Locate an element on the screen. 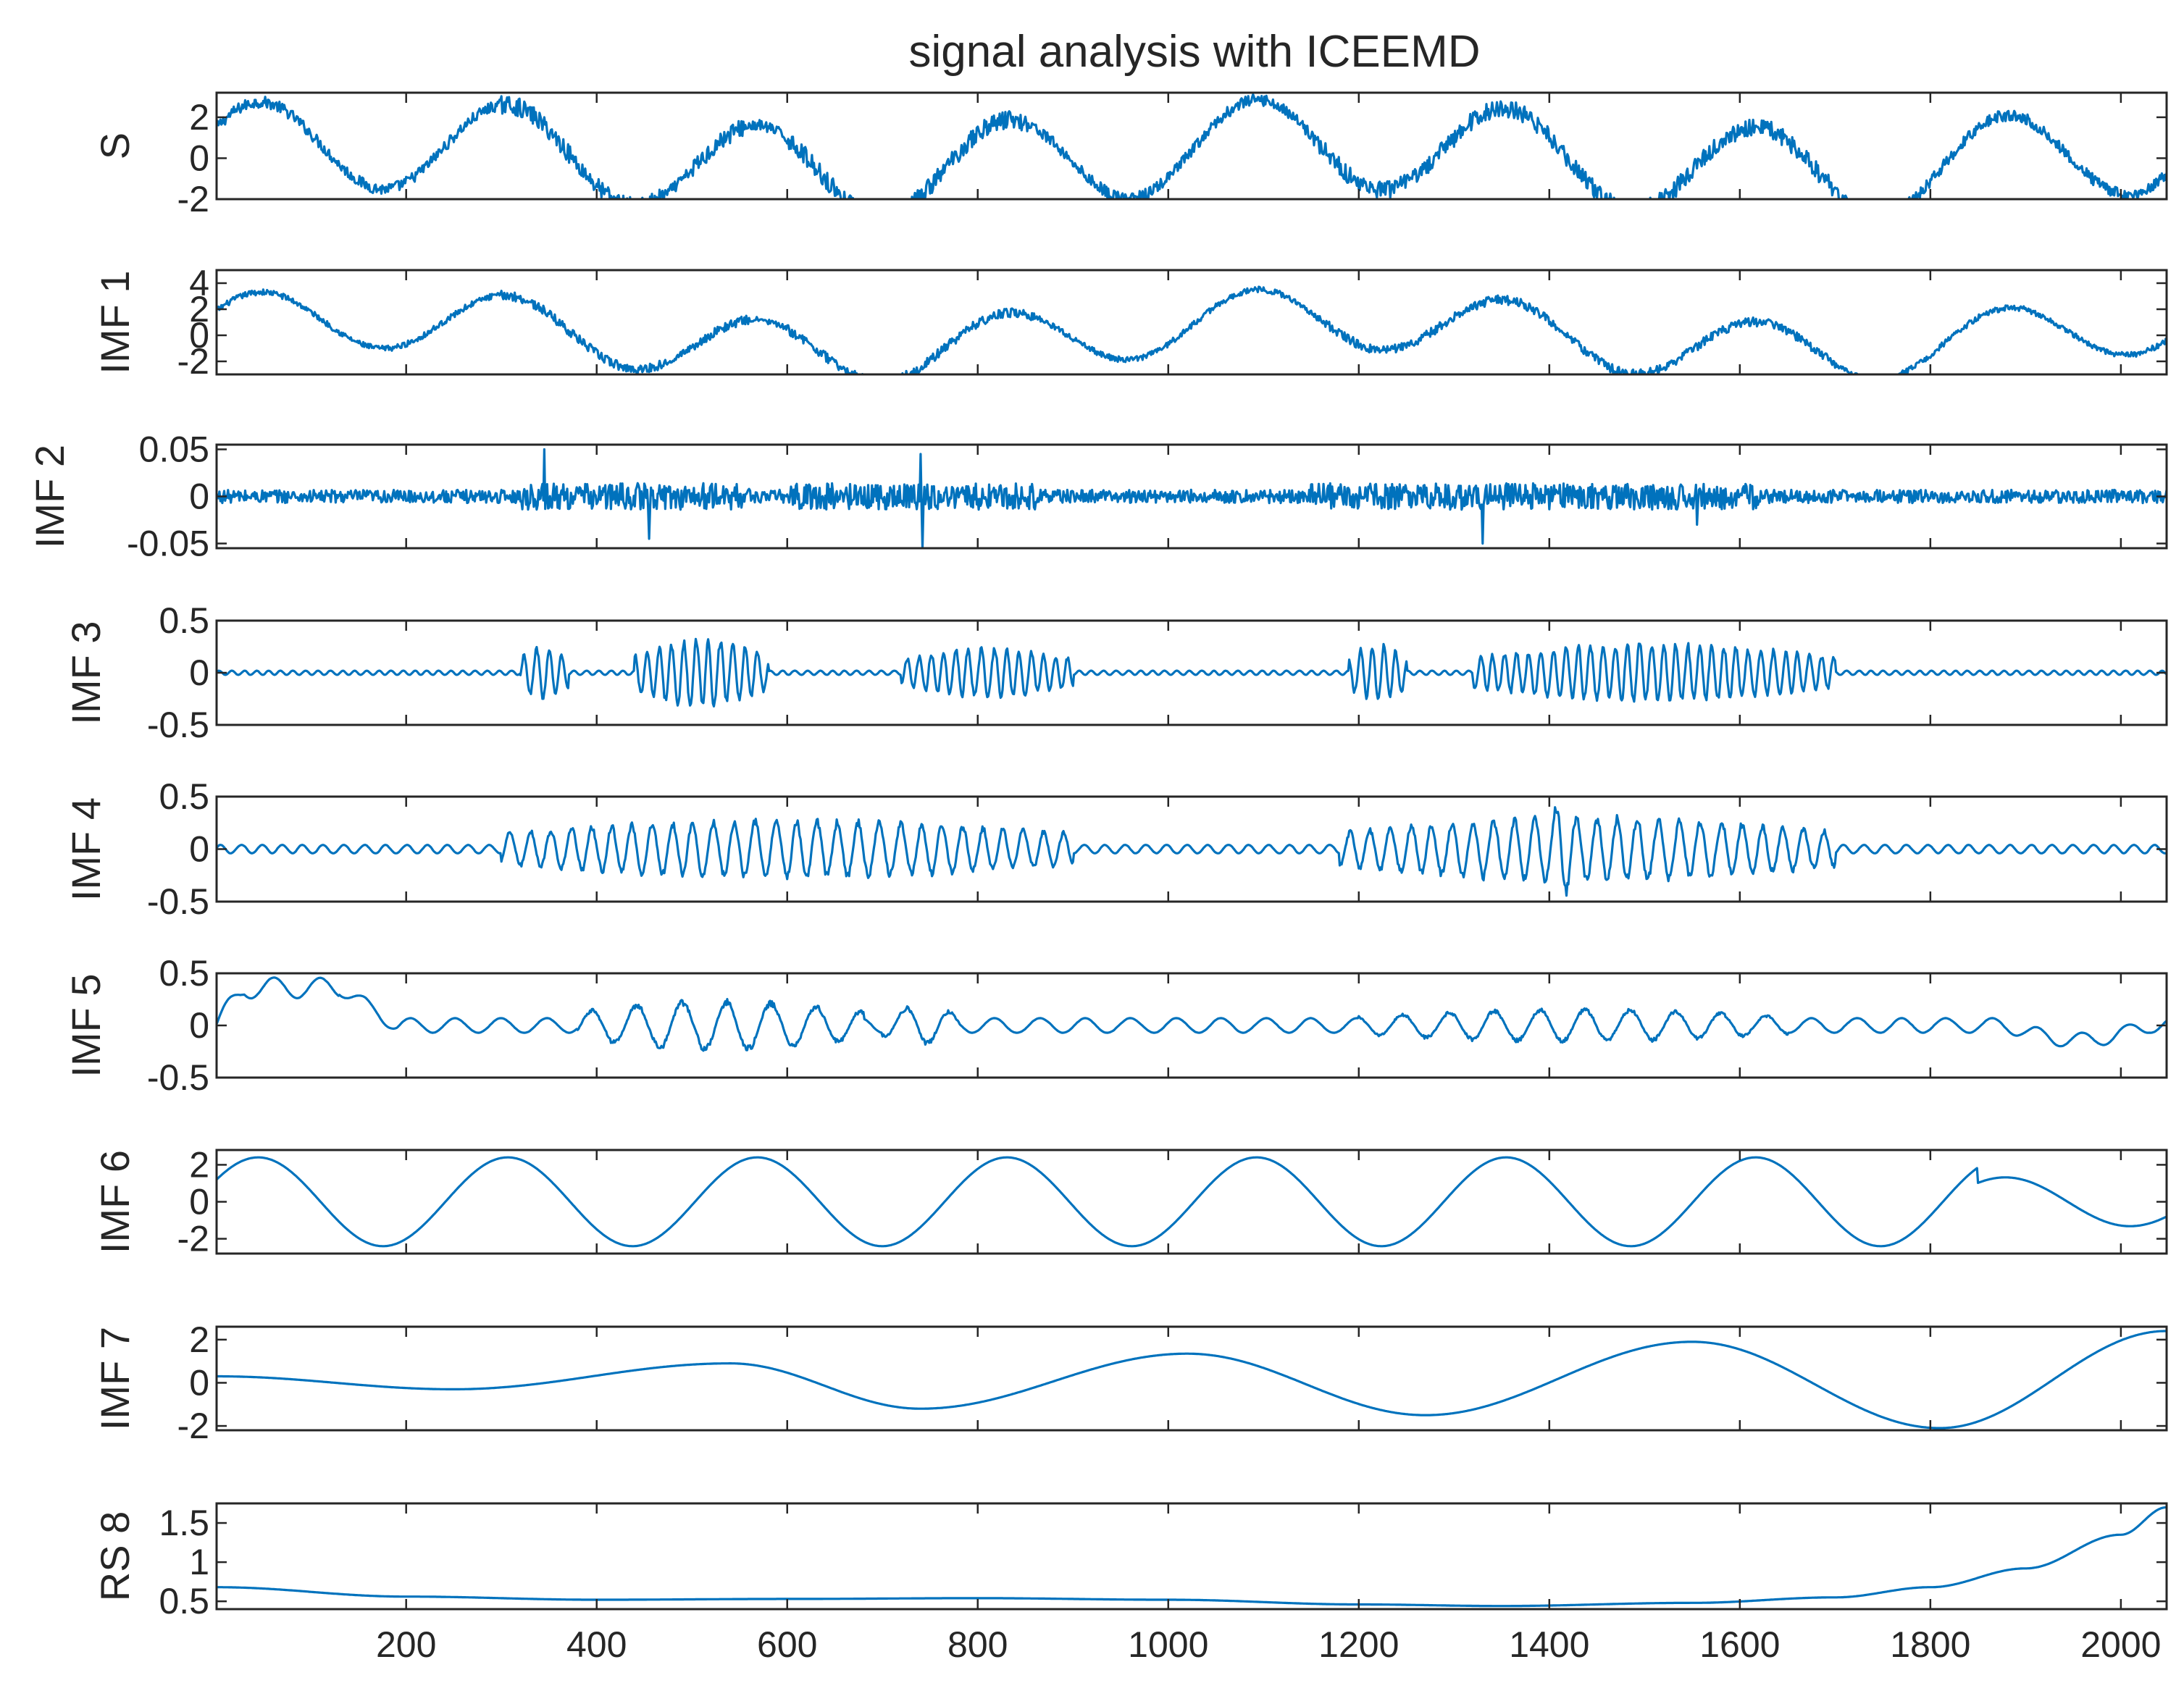  subplot-imf-6: -202 IMF 6 is located at coordinates (1130, 1201).